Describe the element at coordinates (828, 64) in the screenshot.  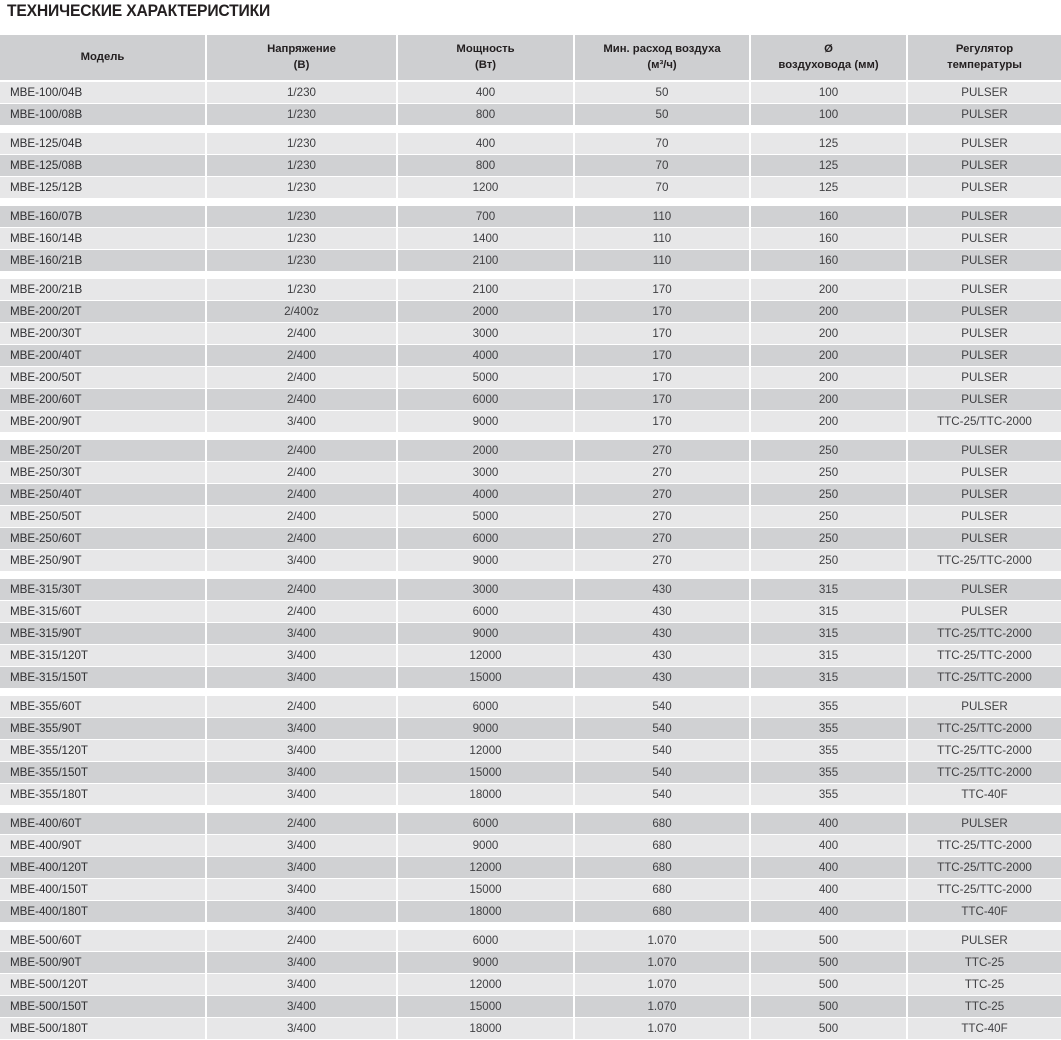
I see `column-header-duct-line2: воздуховода (мм)` at that location.